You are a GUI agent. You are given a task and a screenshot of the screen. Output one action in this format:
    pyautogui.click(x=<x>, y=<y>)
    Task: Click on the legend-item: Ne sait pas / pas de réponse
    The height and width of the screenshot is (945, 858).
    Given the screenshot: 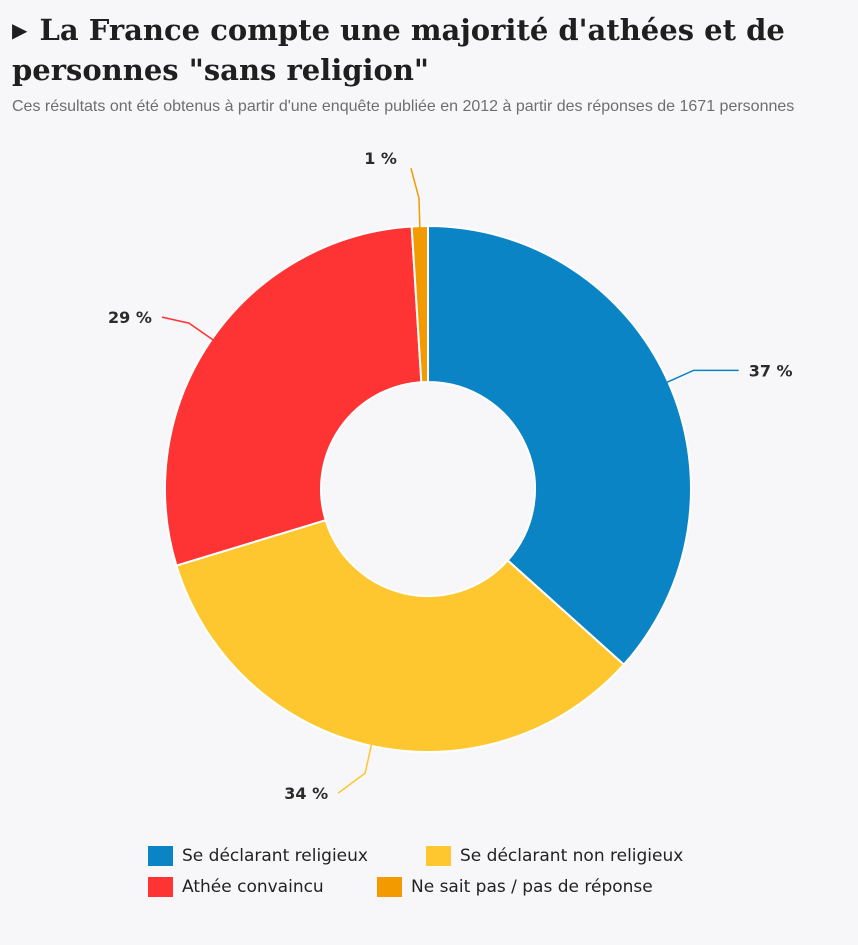 What is the action you would take?
    pyautogui.click(x=515, y=887)
    